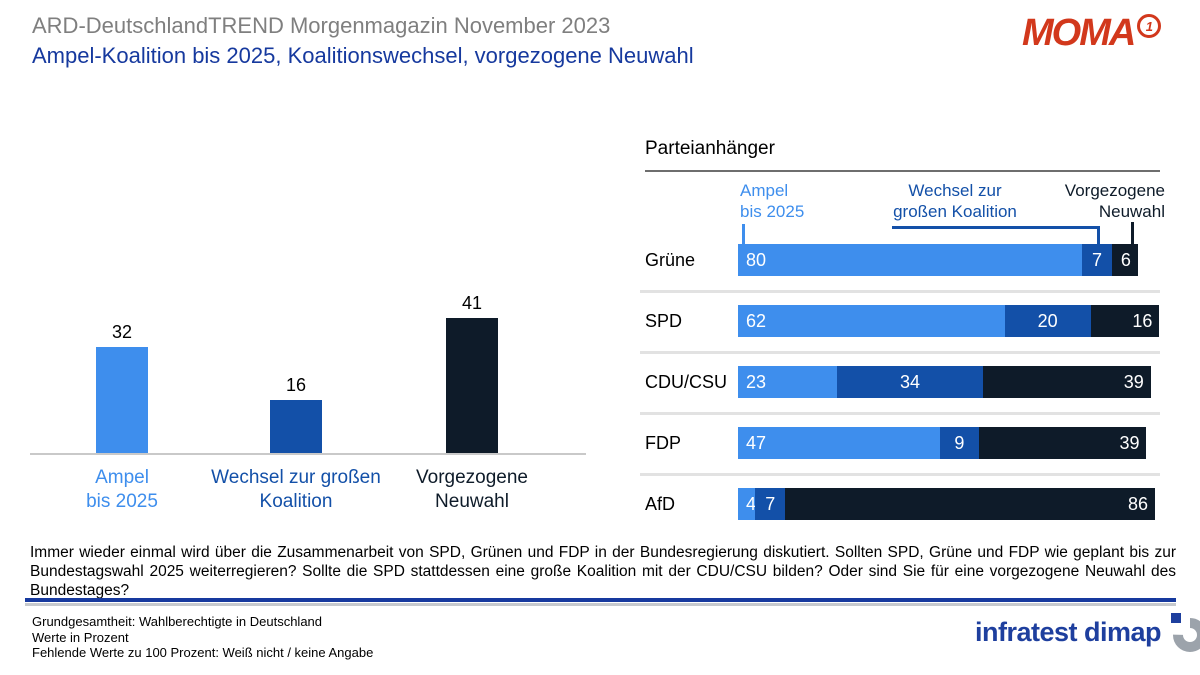 This screenshot has height=675, width=1200. What do you see at coordinates (710, 148) in the screenshot?
I see `panel-title: Parteianhänger` at bounding box center [710, 148].